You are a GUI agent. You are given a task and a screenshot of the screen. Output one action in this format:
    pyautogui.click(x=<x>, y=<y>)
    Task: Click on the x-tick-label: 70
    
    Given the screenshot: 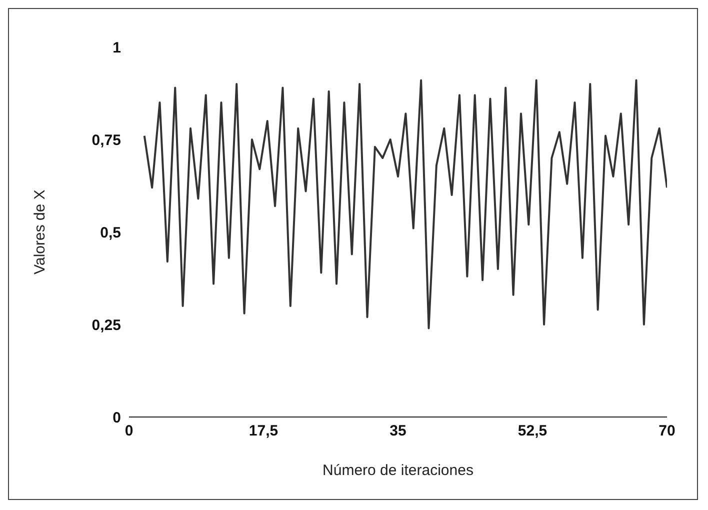 What is the action you would take?
    pyautogui.click(x=667, y=431)
    